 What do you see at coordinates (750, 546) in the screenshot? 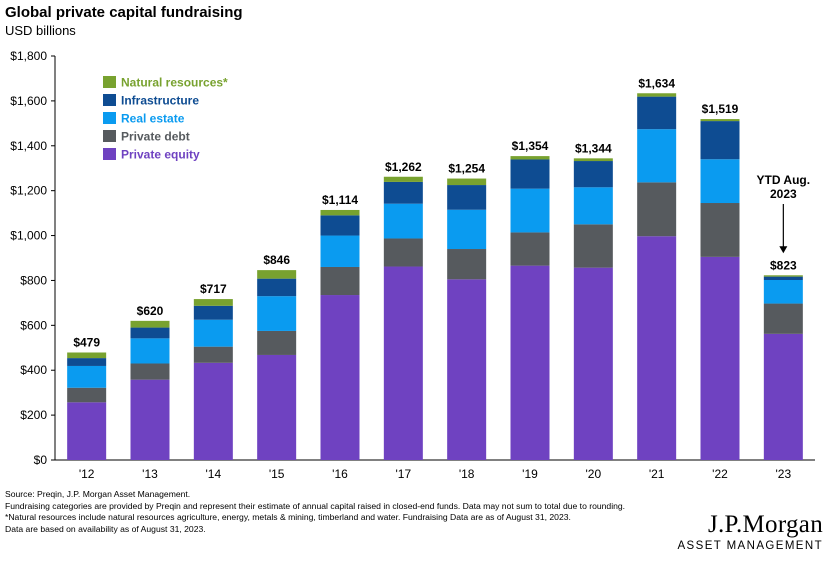
I see `logo-subtitle: ASSET MANAGEMENT` at bounding box center [750, 546].